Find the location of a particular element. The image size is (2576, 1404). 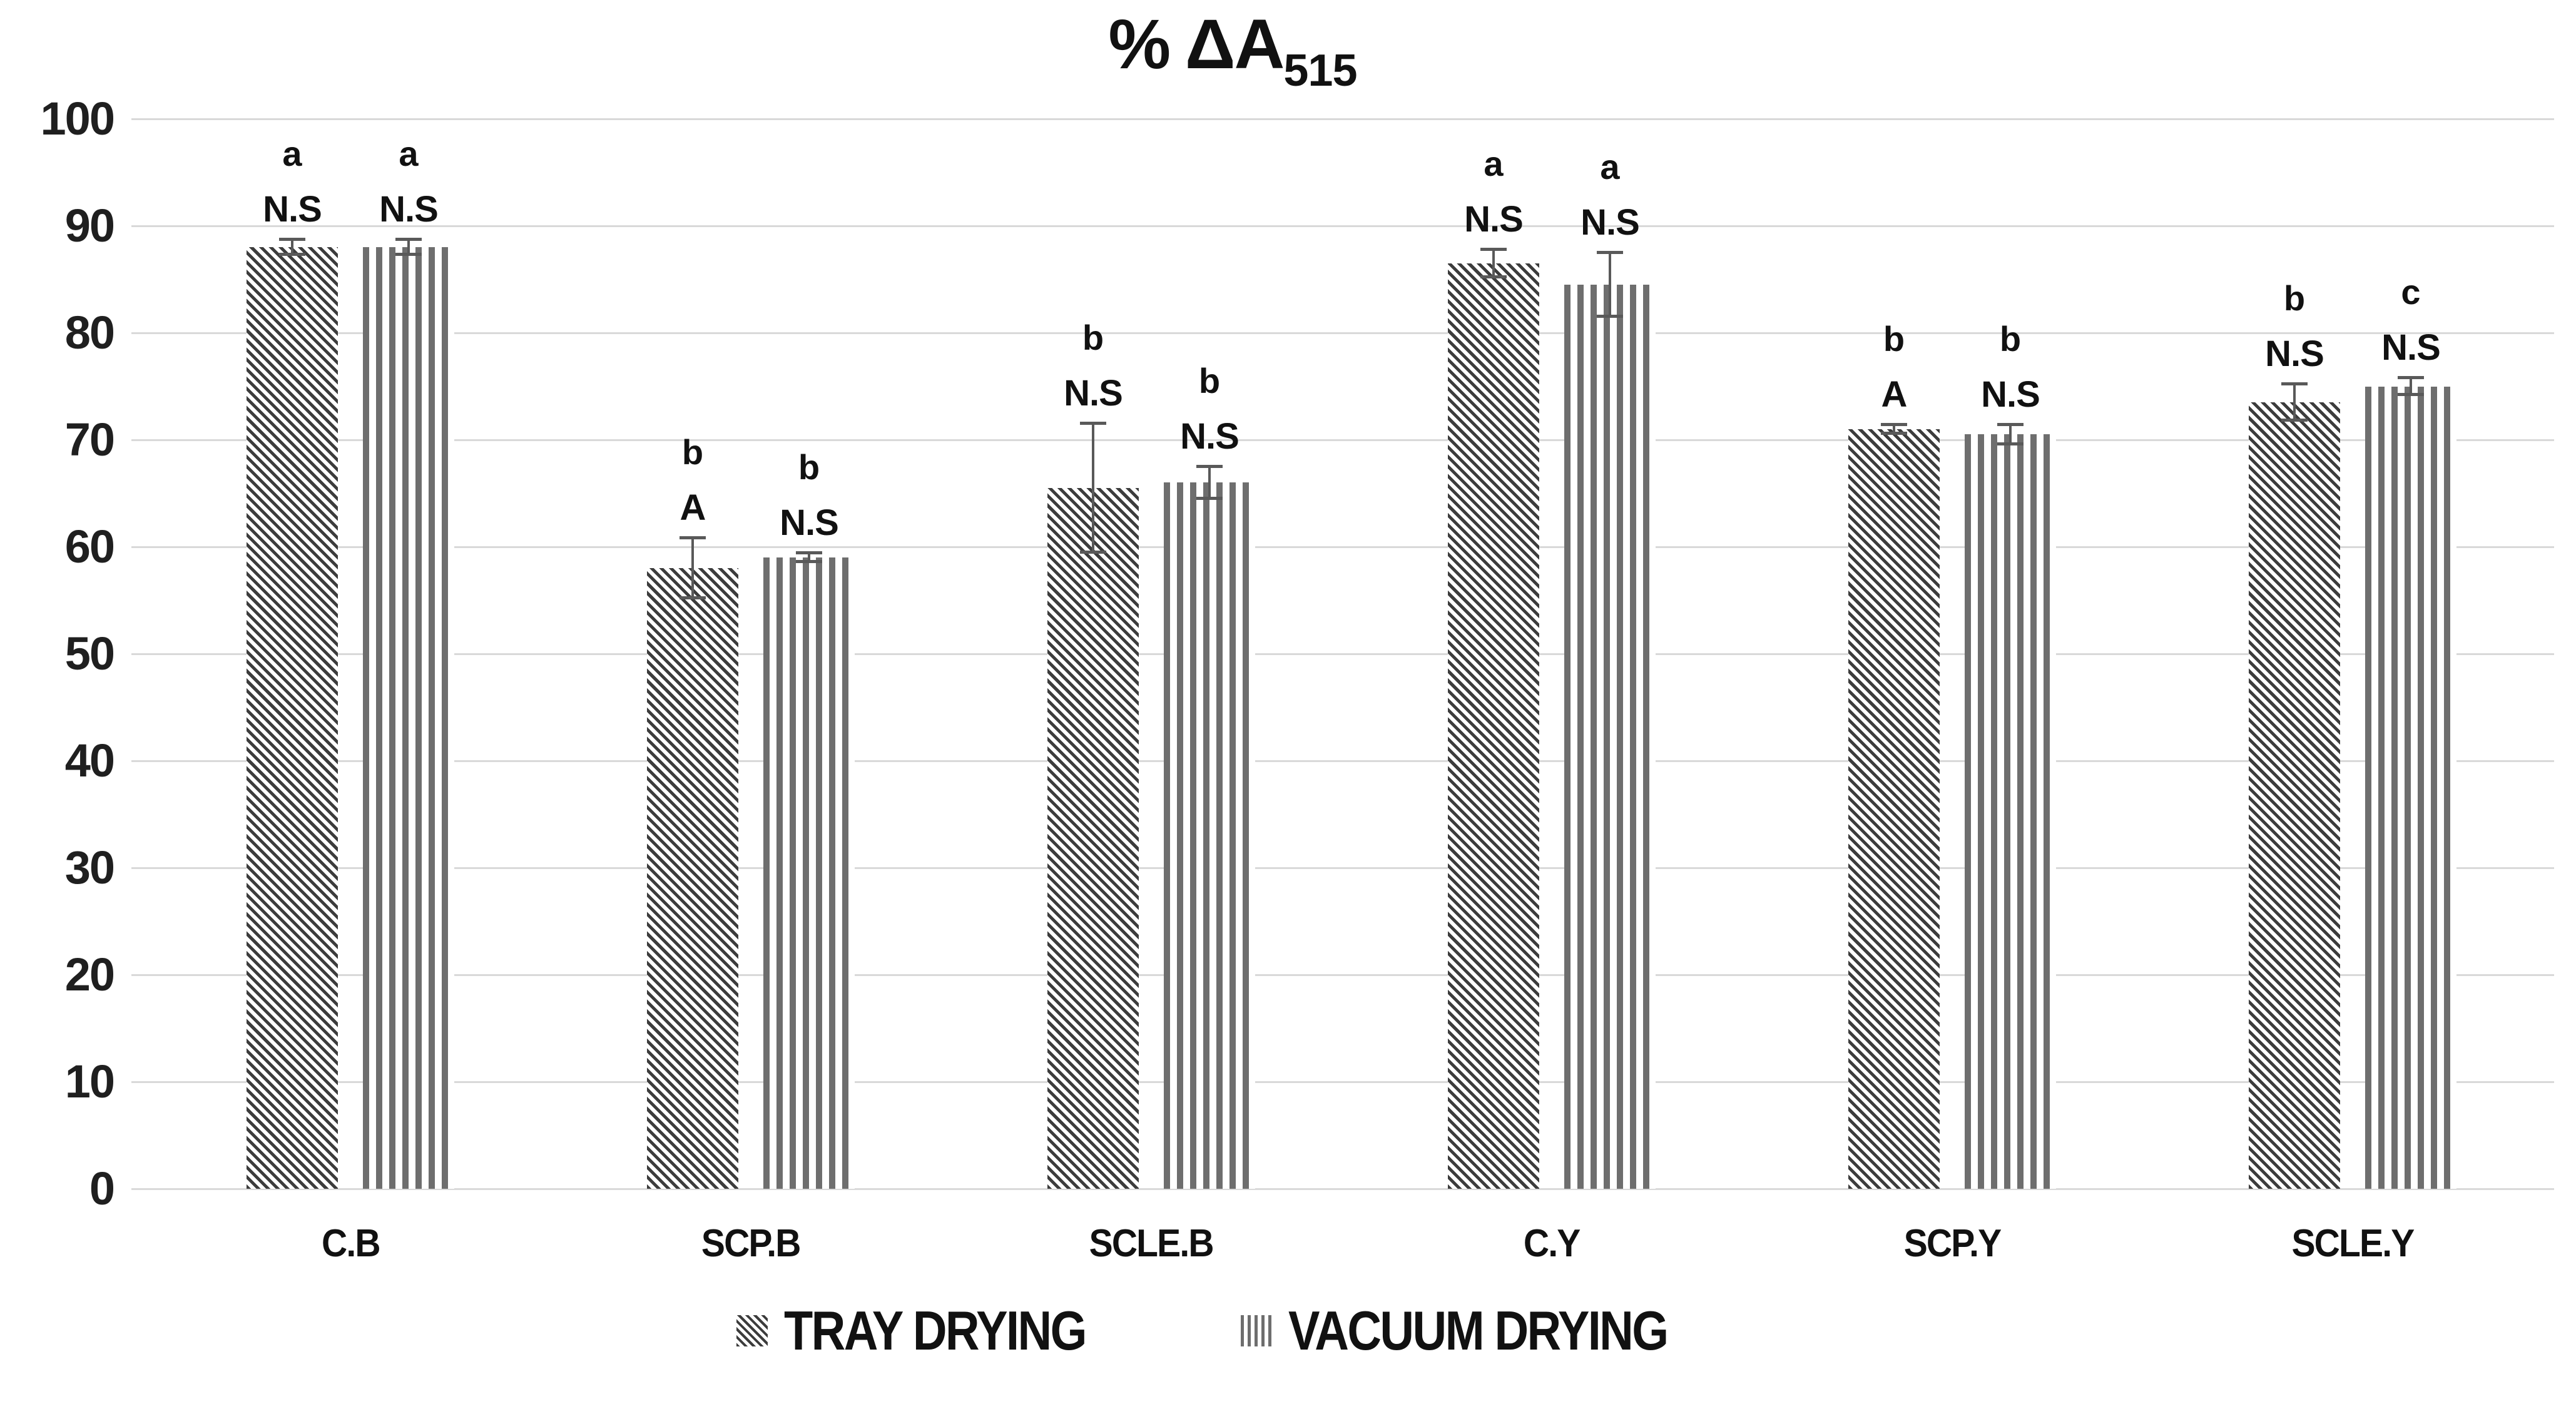

bar-C.B-vacuum-drying is located at coordinates (409, 718).